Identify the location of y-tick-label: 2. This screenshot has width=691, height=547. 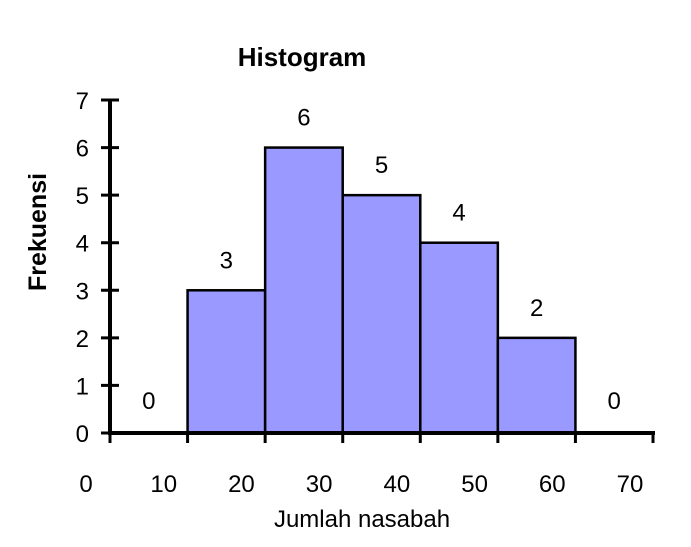
(82, 339).